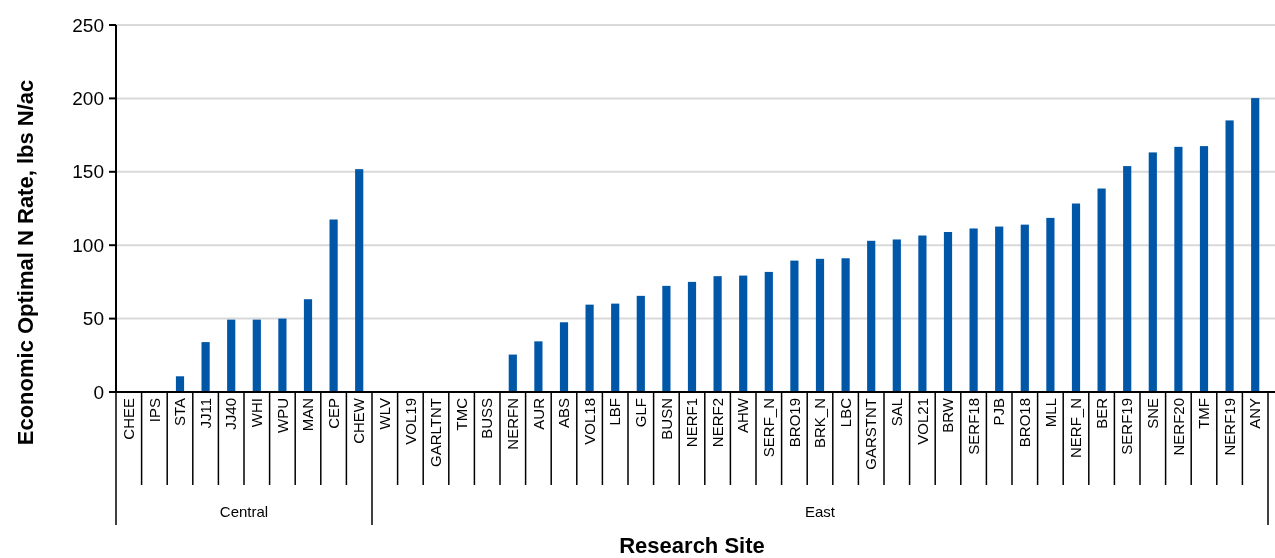 The image size is (1275, 558). I want to click on x-tick-label: LBC, so click(845, 412).